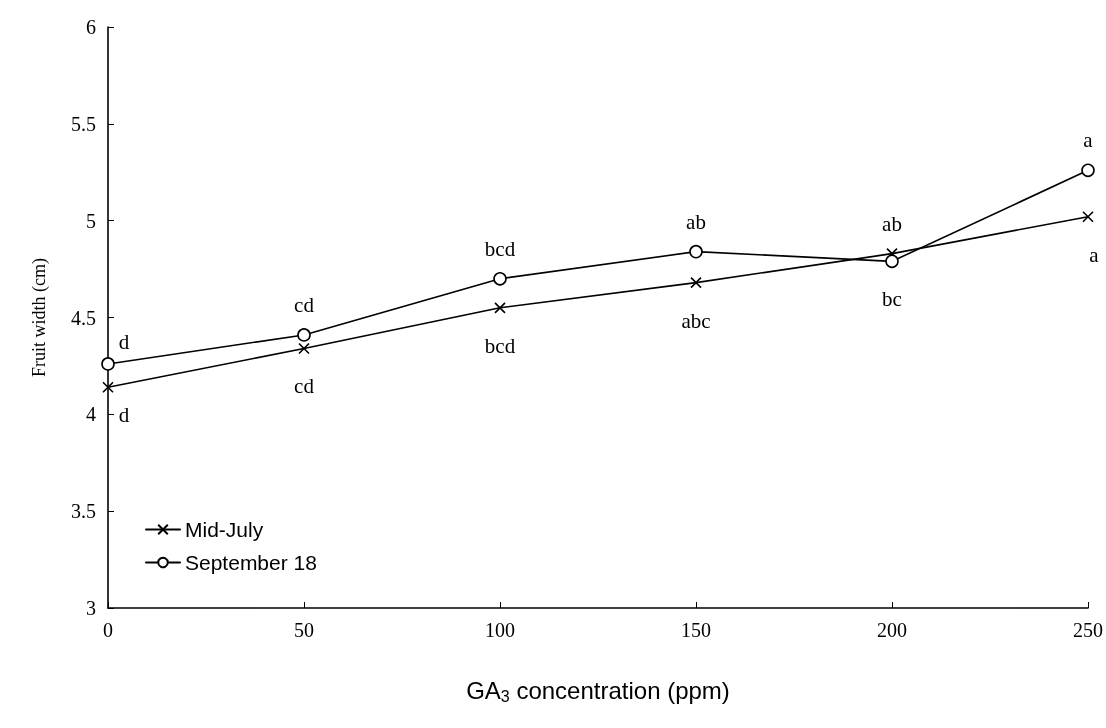 Image resolution: width=1106 pixels, height=728 pixels. What do you see at coordinates (892, 630) in the screenshot?
I see `x-tick-label: 200` at bounding box center [892, 630].